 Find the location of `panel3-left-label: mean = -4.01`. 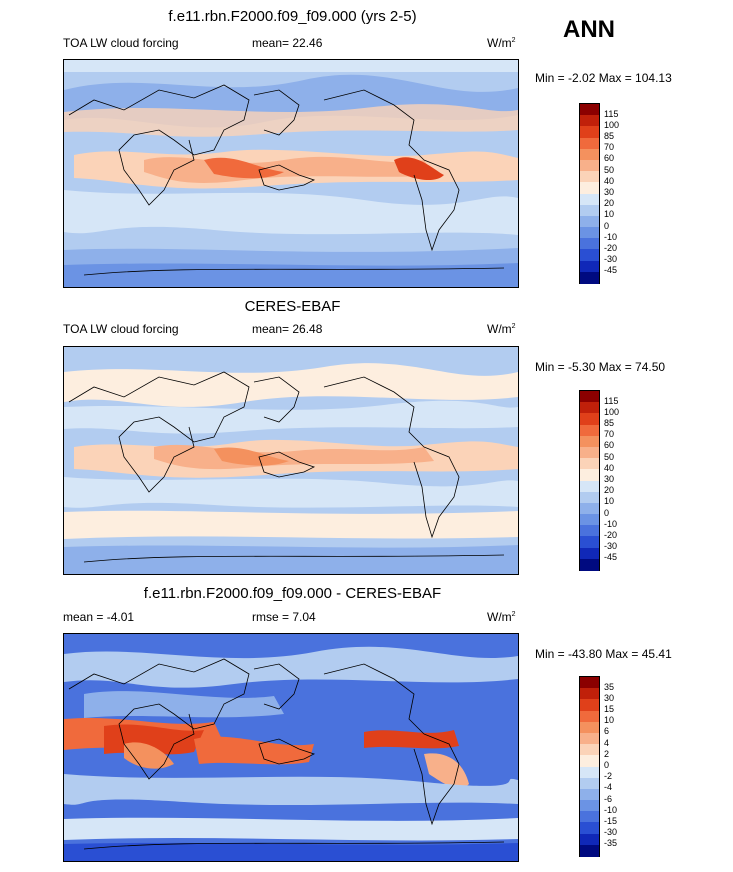

panel3-left-label: mean = -4.01 is located at coordinates (99, 617).